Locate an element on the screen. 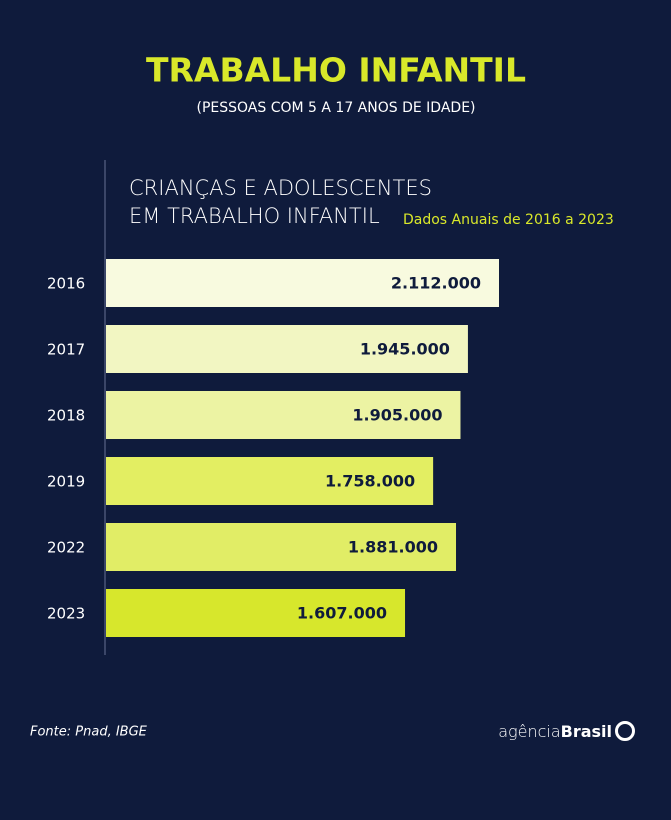 The height and width of the screenshot is (820, 671). value-label: 2.112.000 is located at coordinates (436, 283).